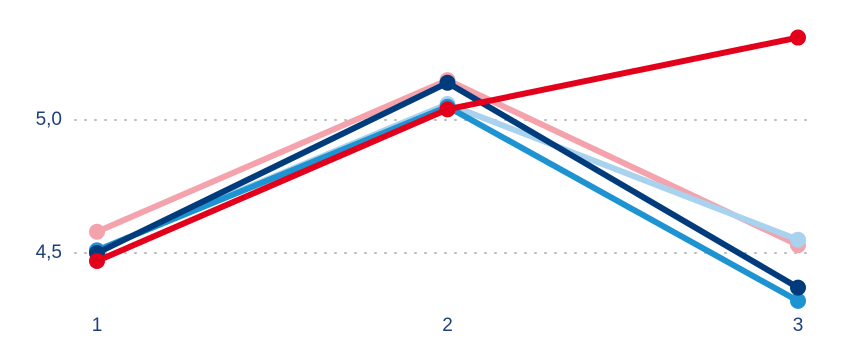 This screenshot has width=855, height=346. What do you see at coordinates (798, 325) in the screenshot?
I see `x-tick-label: 3` at bounding box center [798, 325].